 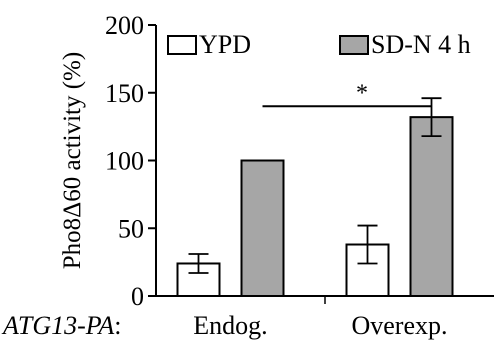 I want to click on category-label: Overexp., so click(x=399, y=325).